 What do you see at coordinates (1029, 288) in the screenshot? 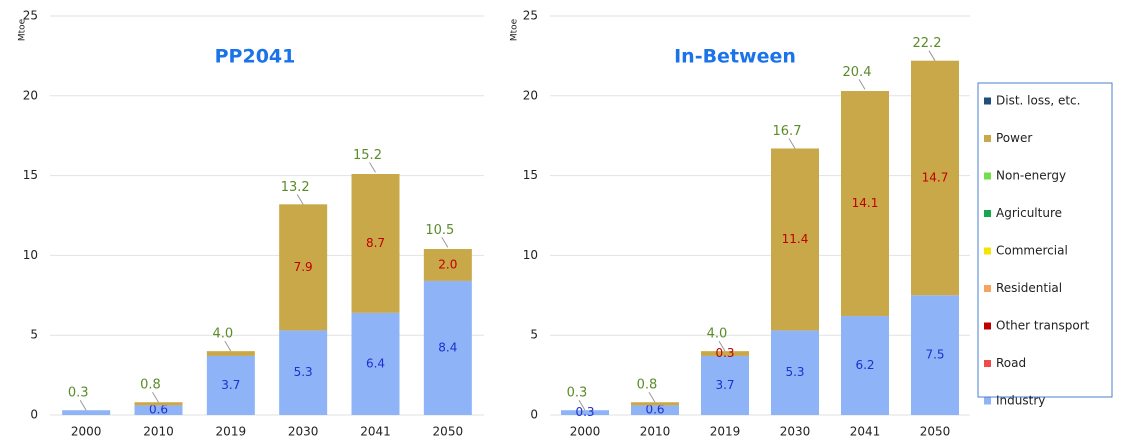
I see `legend-label: Residential` at bounding box center [1029, 288].